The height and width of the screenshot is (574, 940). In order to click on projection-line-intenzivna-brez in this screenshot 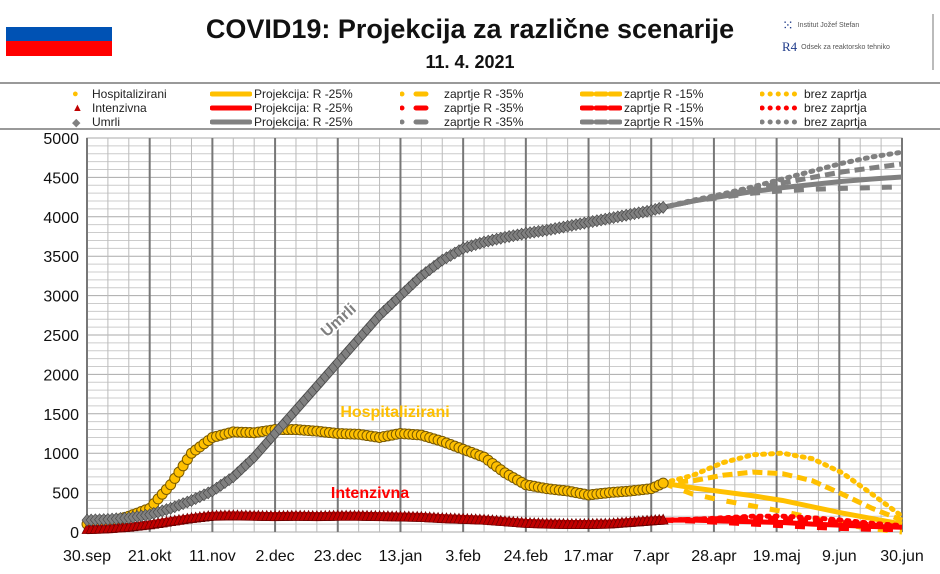, I will do `click(782, 521)`.